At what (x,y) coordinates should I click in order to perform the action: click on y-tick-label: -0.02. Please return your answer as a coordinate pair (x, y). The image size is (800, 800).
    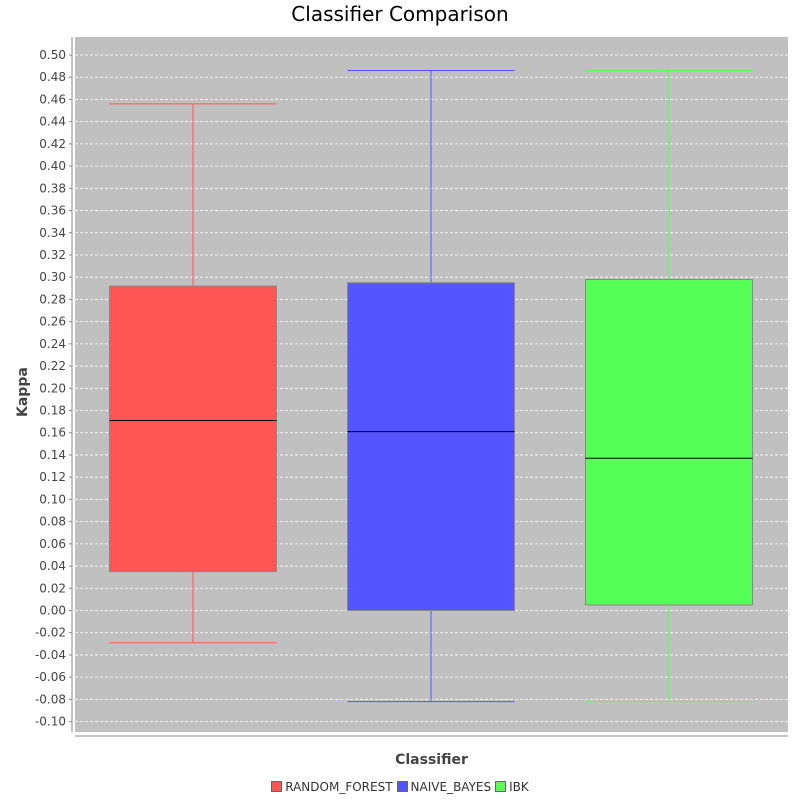
    Looking at the image, I should click on (50, 633).